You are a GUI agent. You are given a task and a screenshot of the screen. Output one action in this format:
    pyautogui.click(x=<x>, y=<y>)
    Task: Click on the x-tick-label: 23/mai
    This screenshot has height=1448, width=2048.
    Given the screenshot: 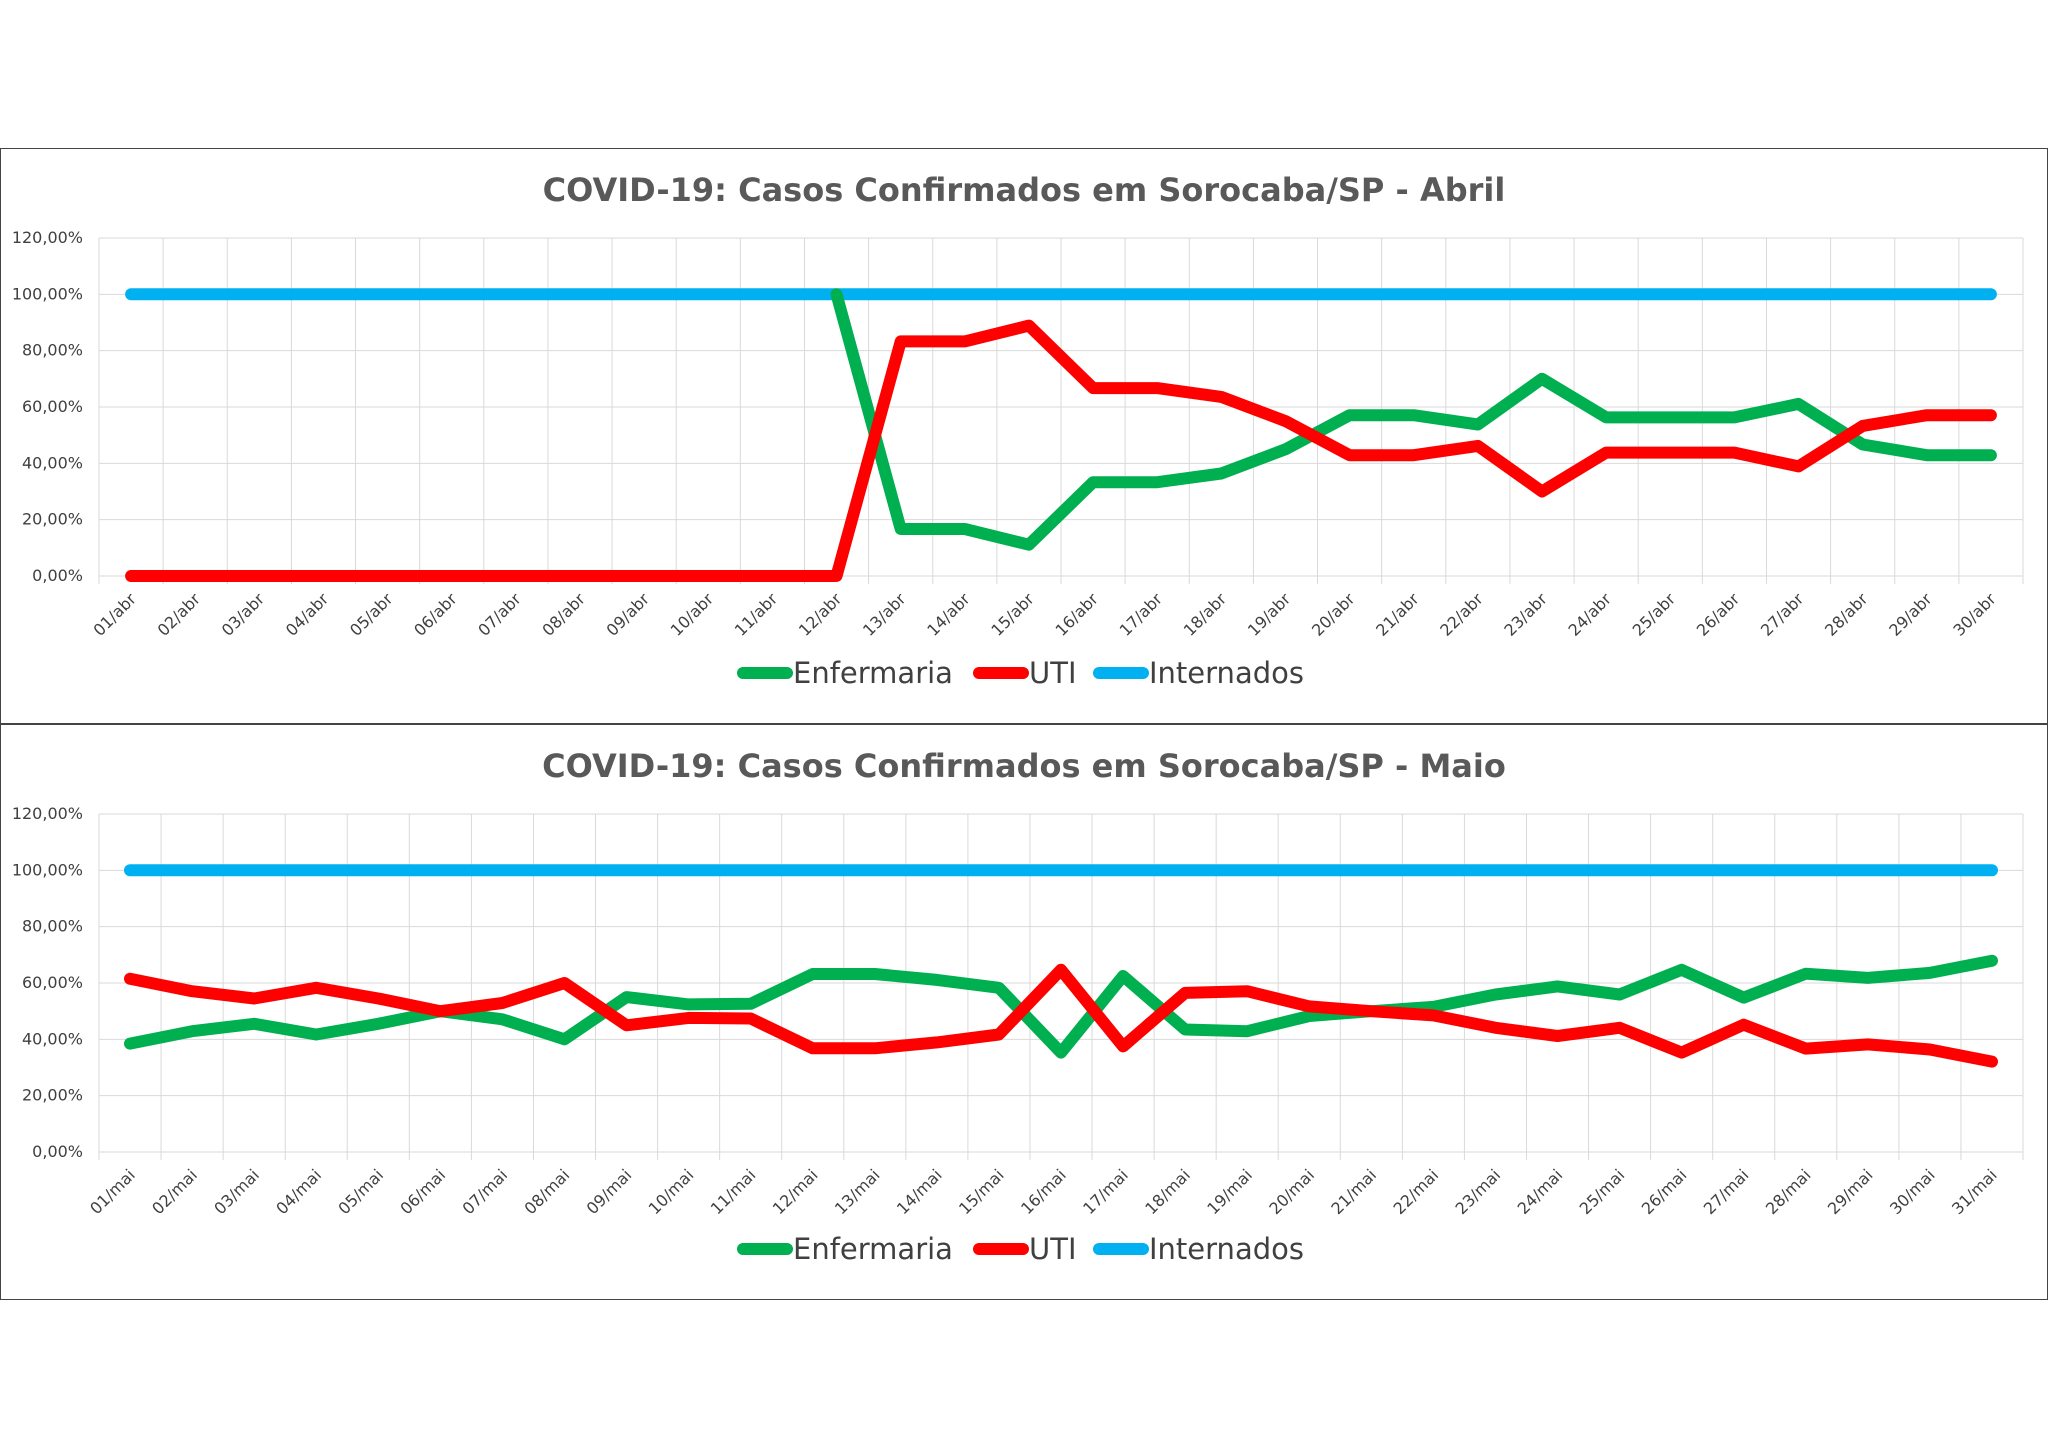 What is the action you would take?
    pyautogui.click(x=1478, y=1191)
    